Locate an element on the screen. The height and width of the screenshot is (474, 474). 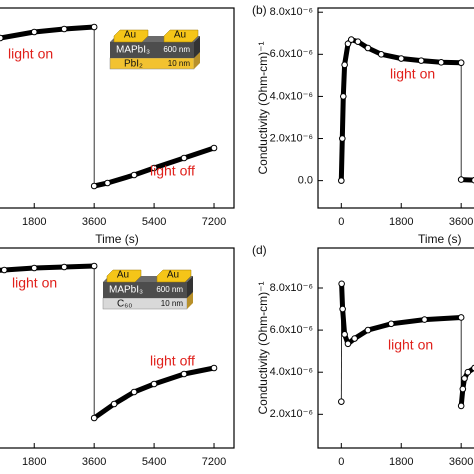
device-inset: Au Au MAPbI₃ 600 nm C₆₀ 10 nm is located at coordinates (148, 289).